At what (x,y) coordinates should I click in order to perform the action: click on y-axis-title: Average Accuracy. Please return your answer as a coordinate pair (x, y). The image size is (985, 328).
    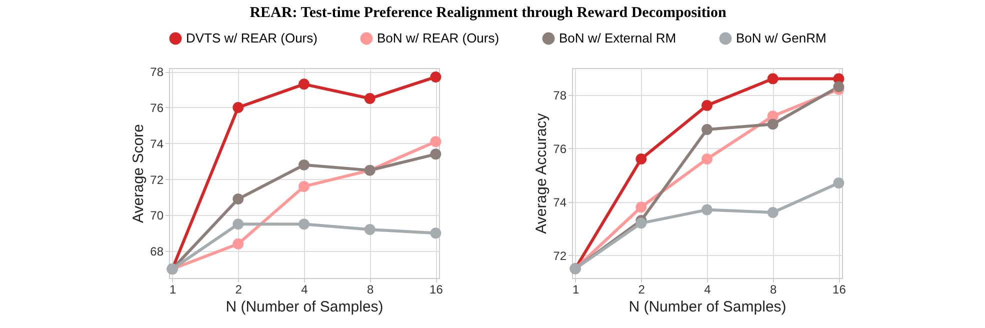
    Looking at the image, I should click on (541, 173).